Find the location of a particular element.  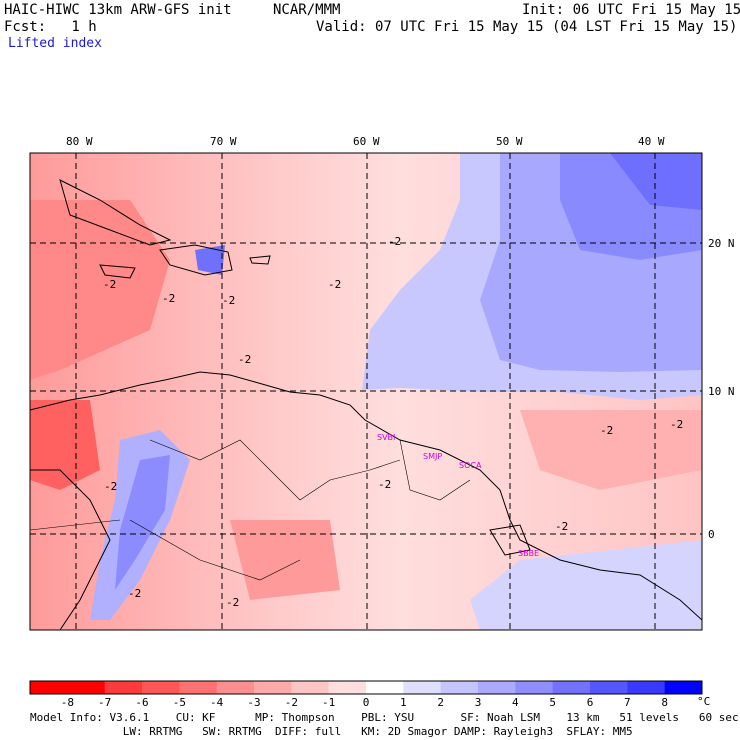

colorbar: -8 -7 -6 -5 -4 -3 -2 -1 0 1 2 3 4 5 6 7 8 °C is located at coordinates (369, 694).